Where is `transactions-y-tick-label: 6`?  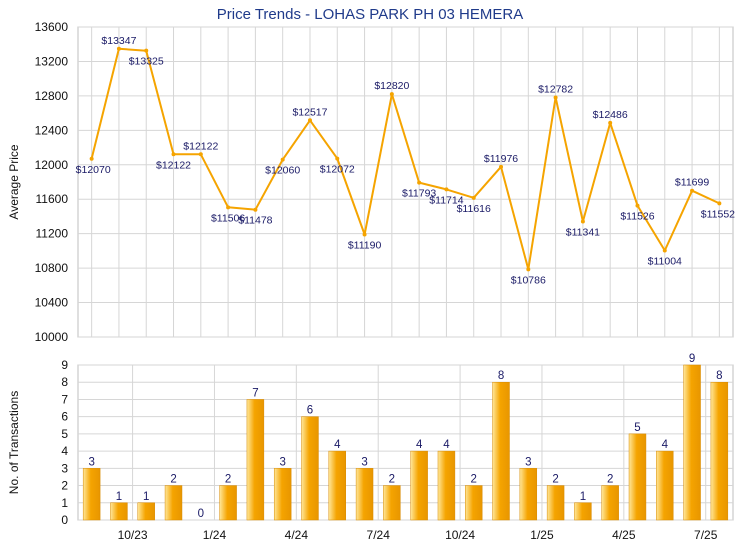
transactions-y-tick-label: 6 is located at coordinates (64, 417).